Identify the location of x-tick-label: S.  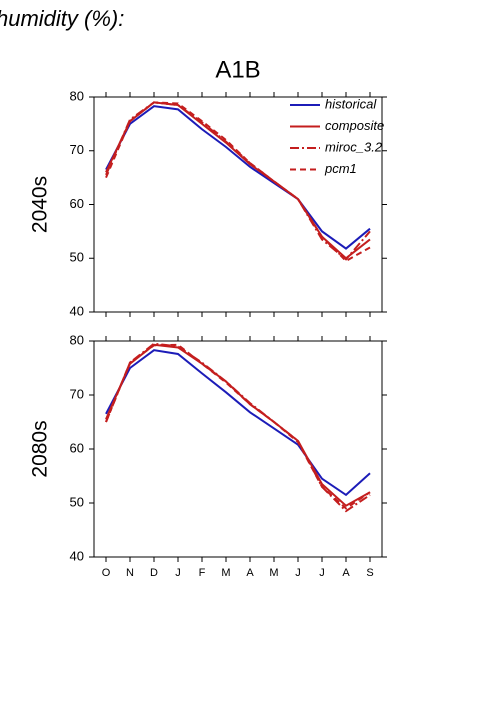
(369, 573).